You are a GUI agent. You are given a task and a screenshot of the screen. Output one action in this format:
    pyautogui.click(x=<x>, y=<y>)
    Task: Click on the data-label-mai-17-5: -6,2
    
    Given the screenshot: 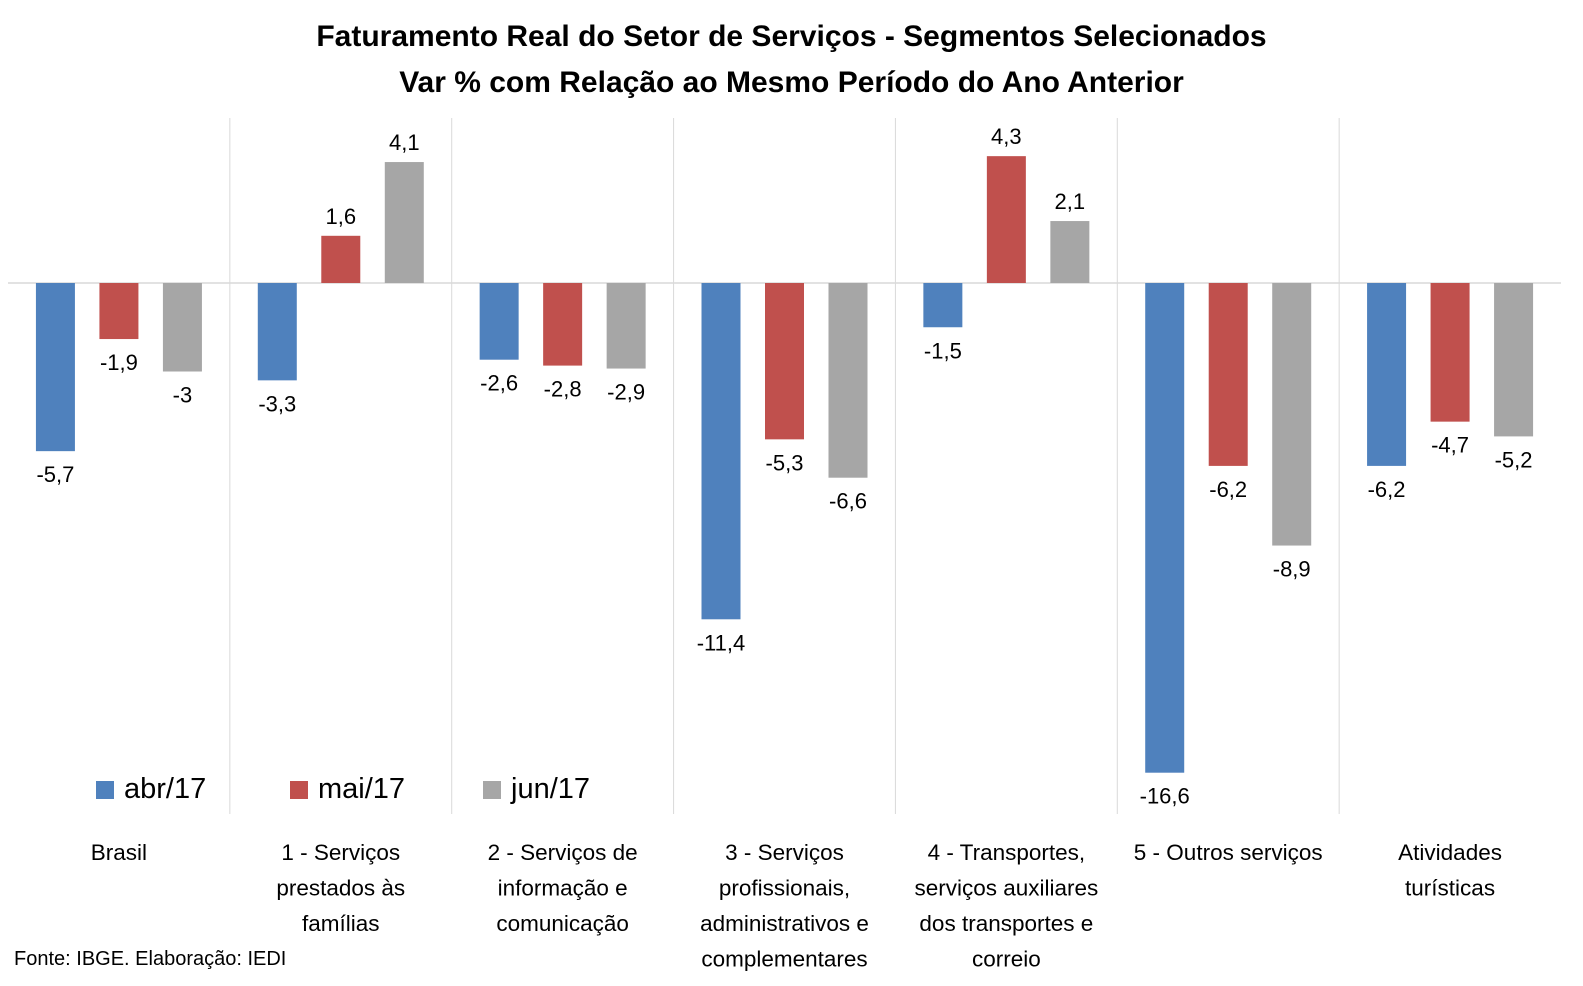 What is the action you would take?
    pyautogui.click(x=1228, y=489)
    